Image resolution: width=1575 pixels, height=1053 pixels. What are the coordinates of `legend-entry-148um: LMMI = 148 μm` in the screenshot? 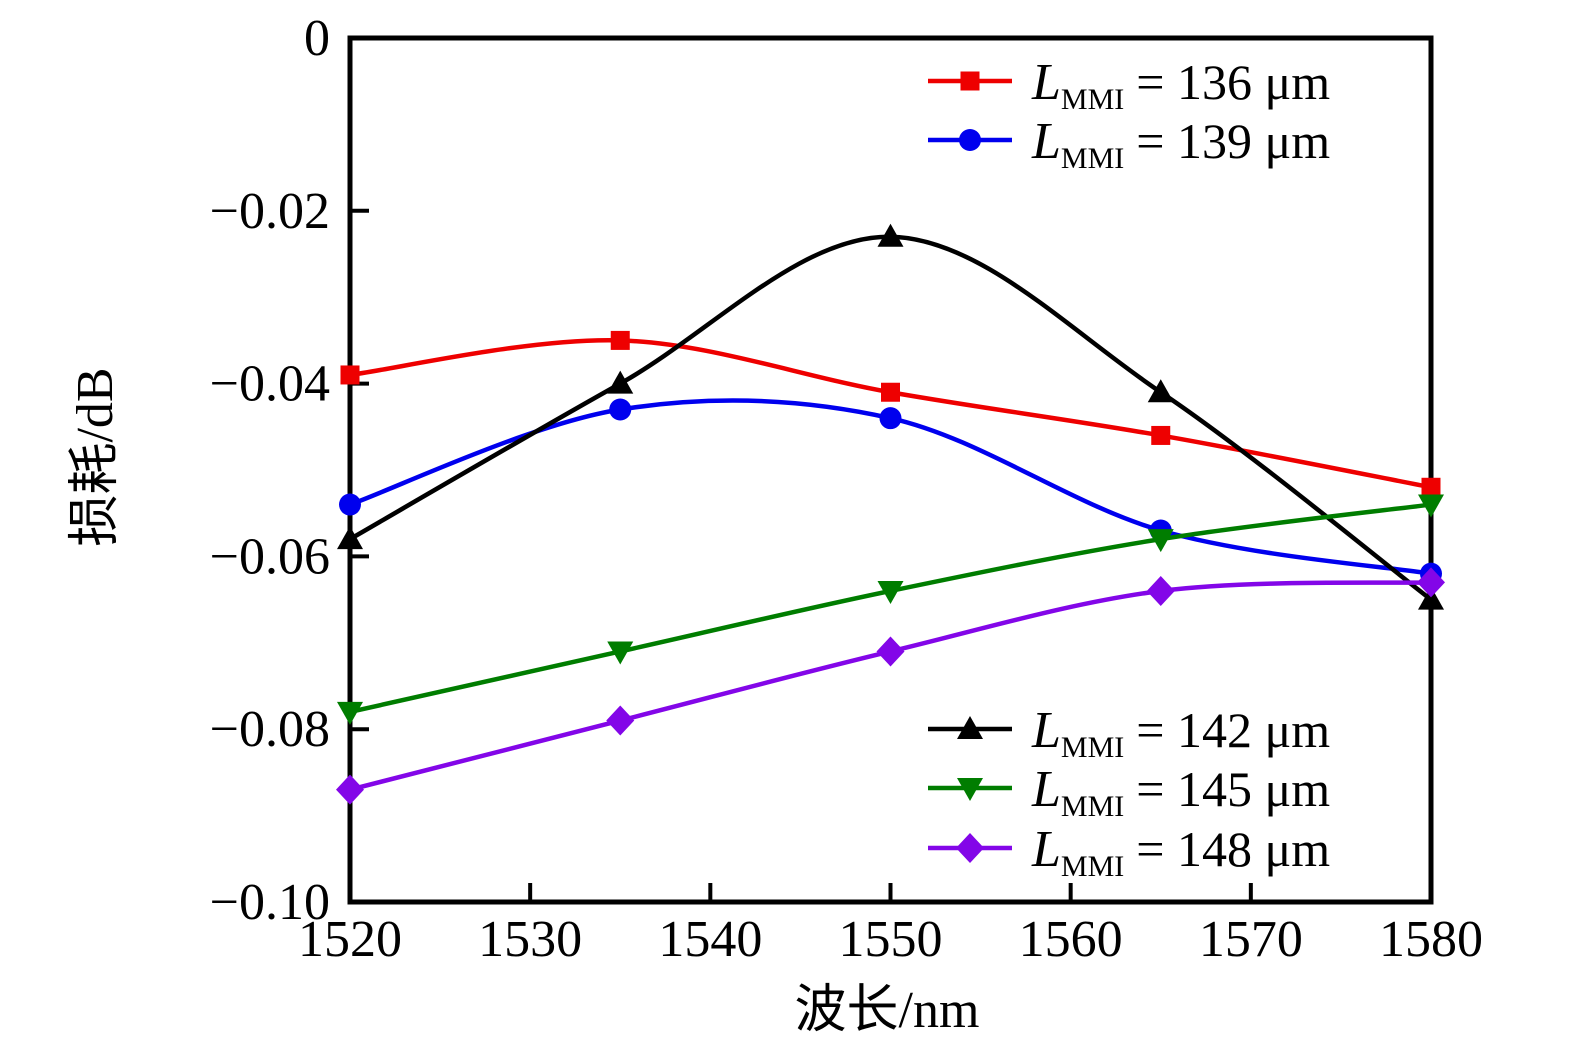 It's located at (1129, 852).